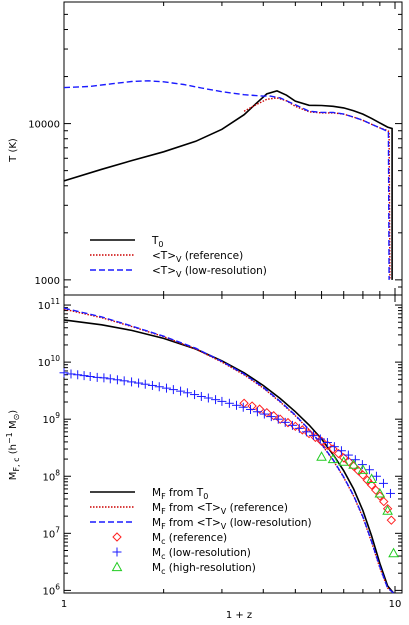  Describe the element at coordinates (51, 475) in the screenshot. I see `bottom-y-tick-label: 10⁸` at that location.